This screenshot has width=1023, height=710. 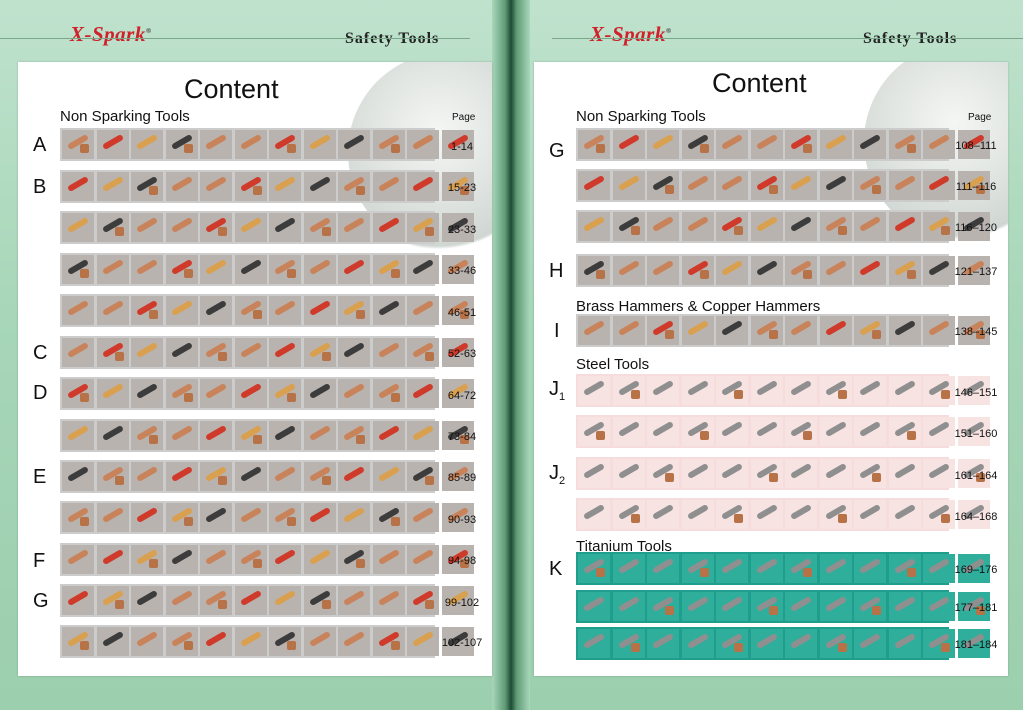 I want to click on range-r10: 169–176, so click(x=976, y=570).